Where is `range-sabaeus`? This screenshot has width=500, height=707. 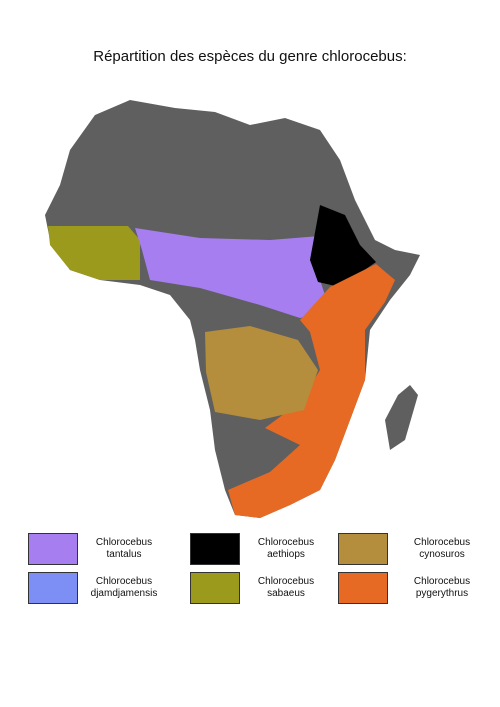
range-sabaeus is located at coordinates (94, 253).